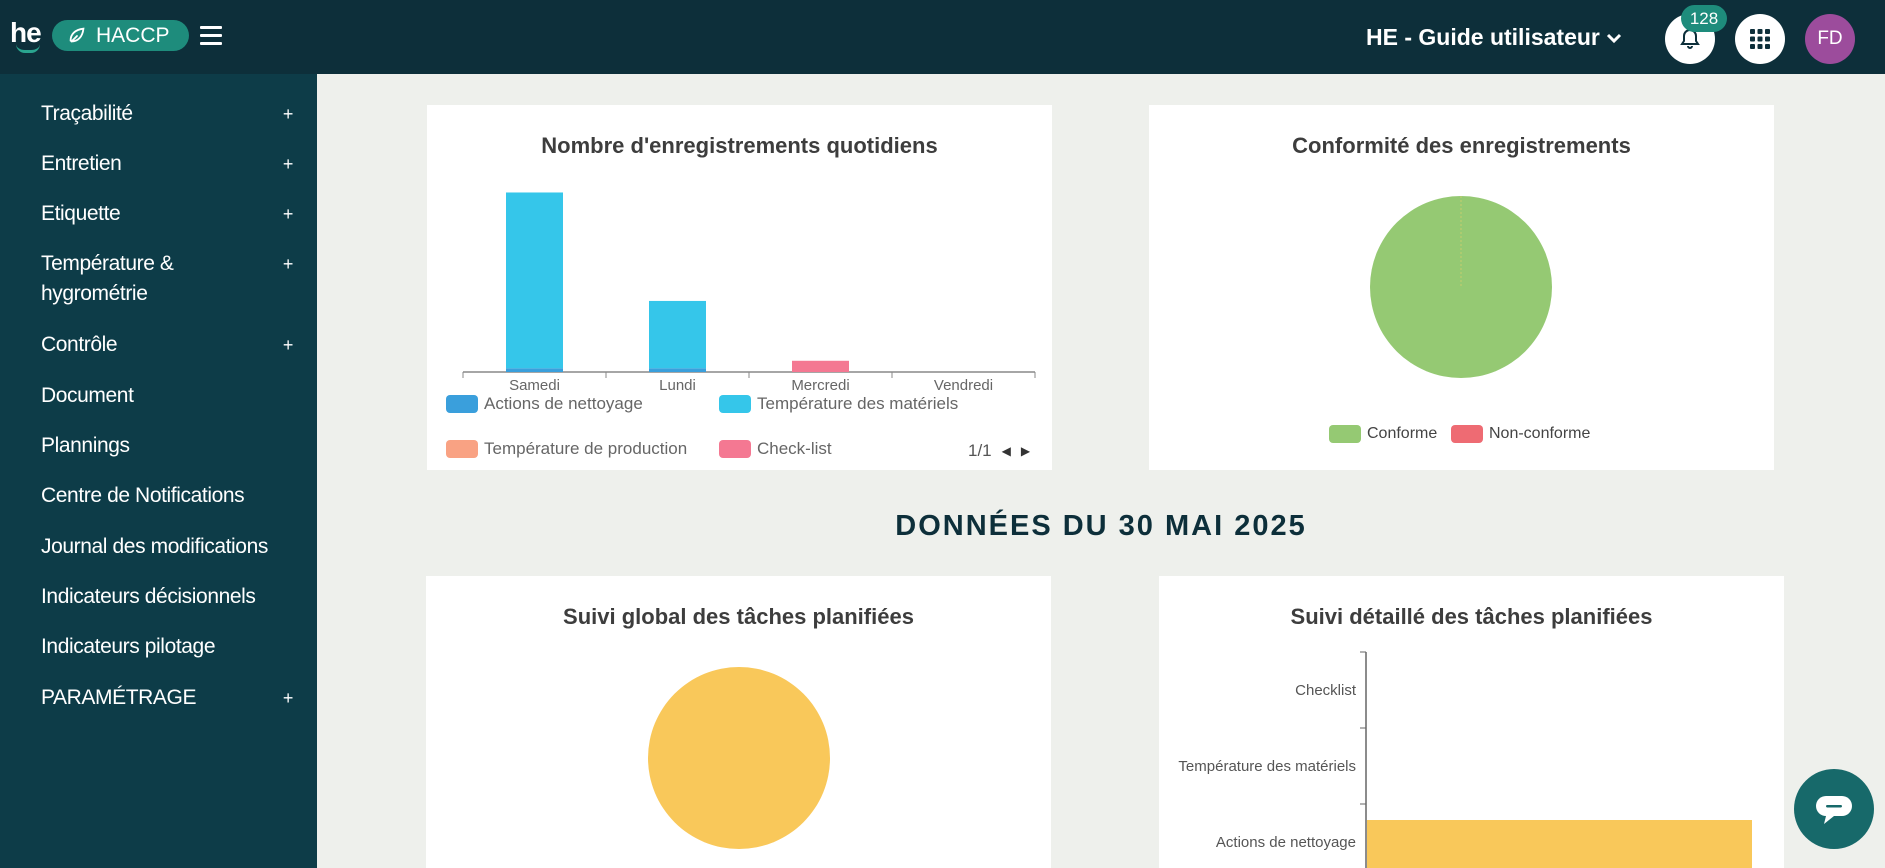 This screenshot has height=868, width=1885. Describe the element at coordinates (1830, 39) in the screenshot. I see `user-avatar: FD` at that location.